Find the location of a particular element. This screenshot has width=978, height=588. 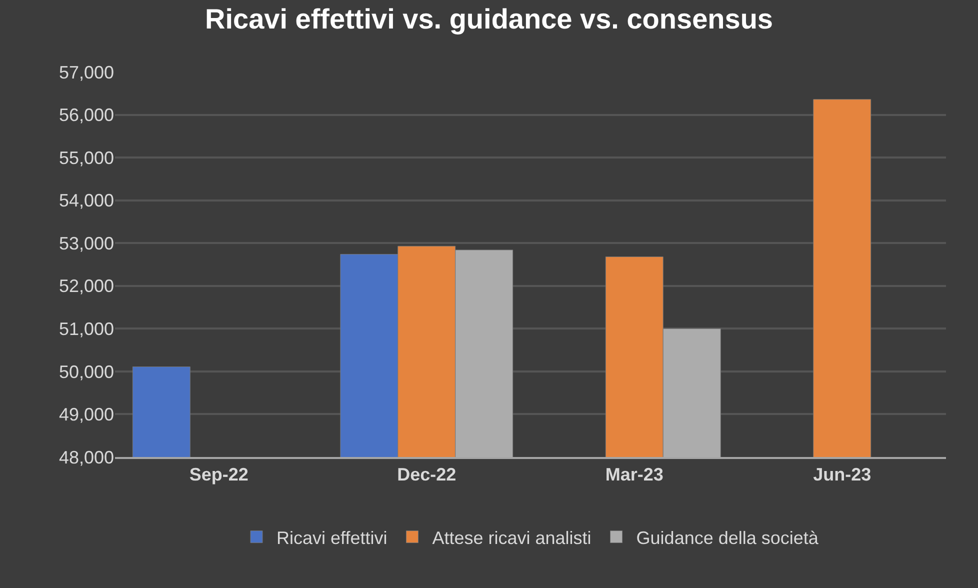

x-tick-label: Mar-23 is located at coordinates (634, 474).